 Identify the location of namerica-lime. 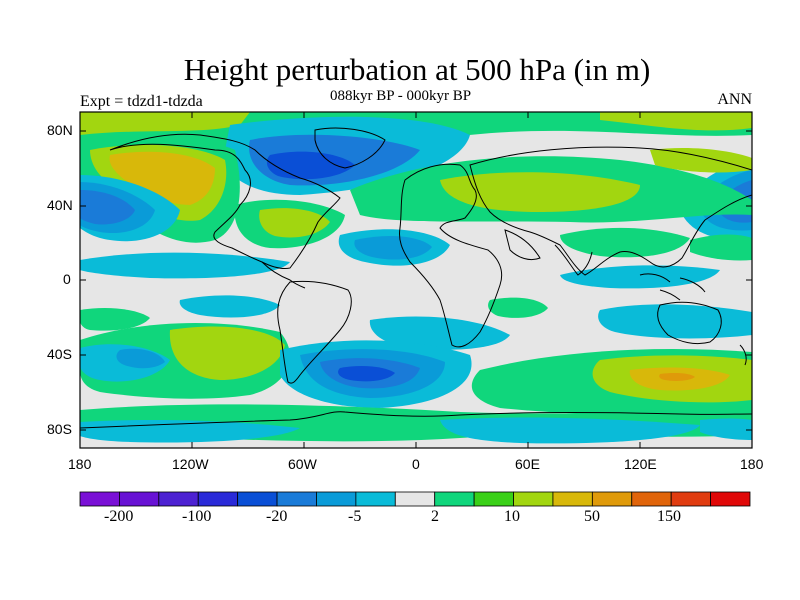
(294, 223).